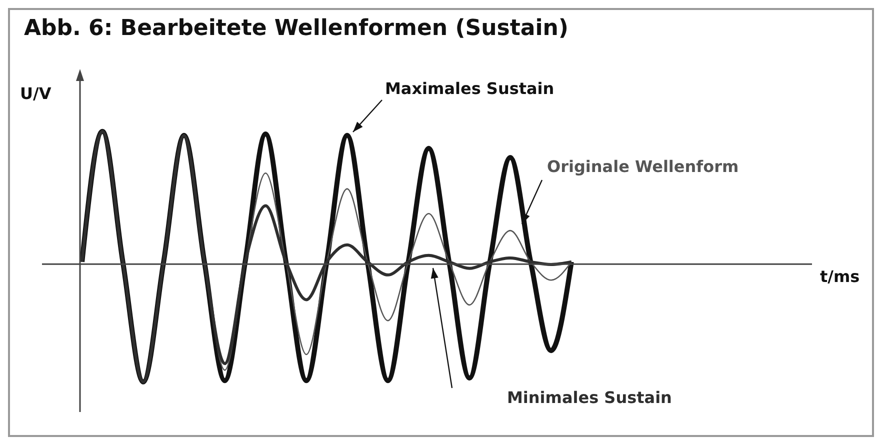  I want to click on text: Originale Wellenform, so click(643, 166).